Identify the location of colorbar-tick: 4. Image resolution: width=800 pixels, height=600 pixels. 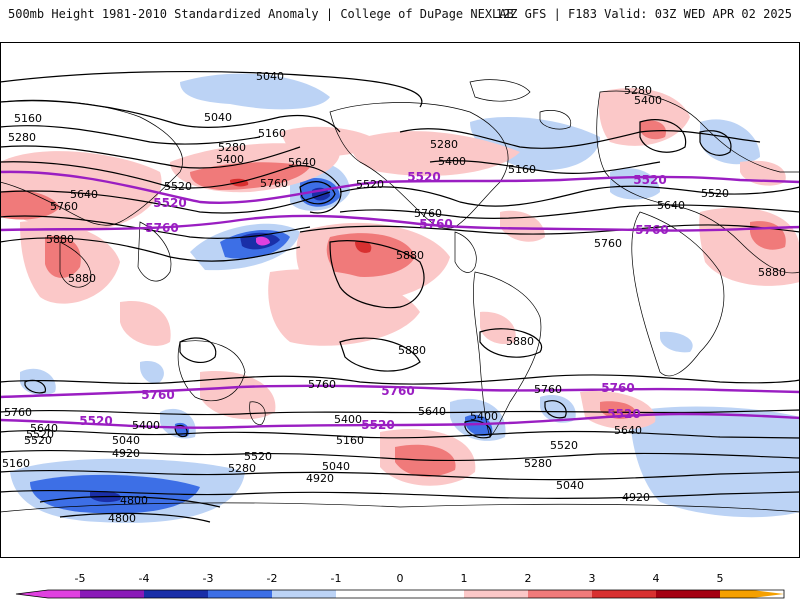
(656, 578).